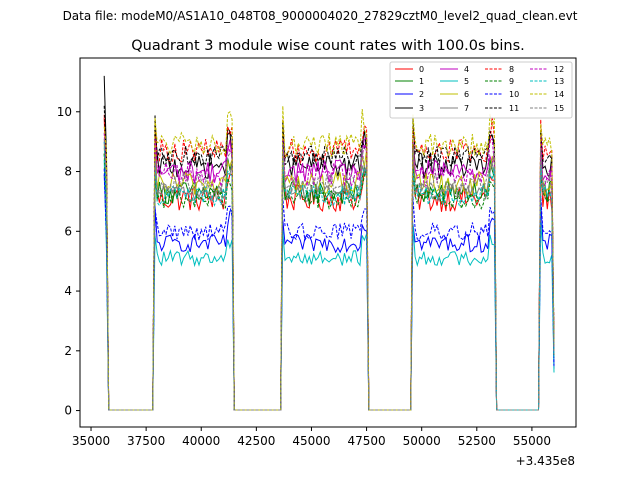 The height and width of the screenshot is (480, 640). I want to click on x-offset-label: +3.435e8, so click(545, 461).